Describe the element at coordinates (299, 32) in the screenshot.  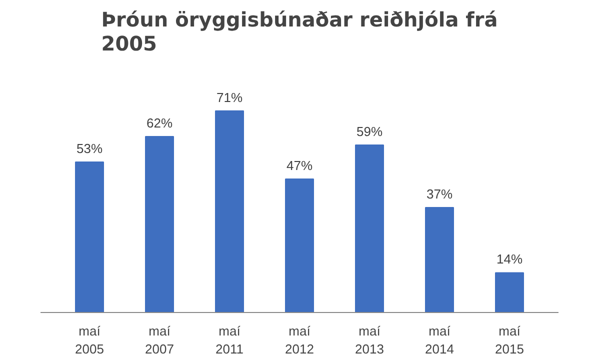
I see `chart-title: Þróun öryggisbúnaðar reiðhjóla frá 2005` at that location.